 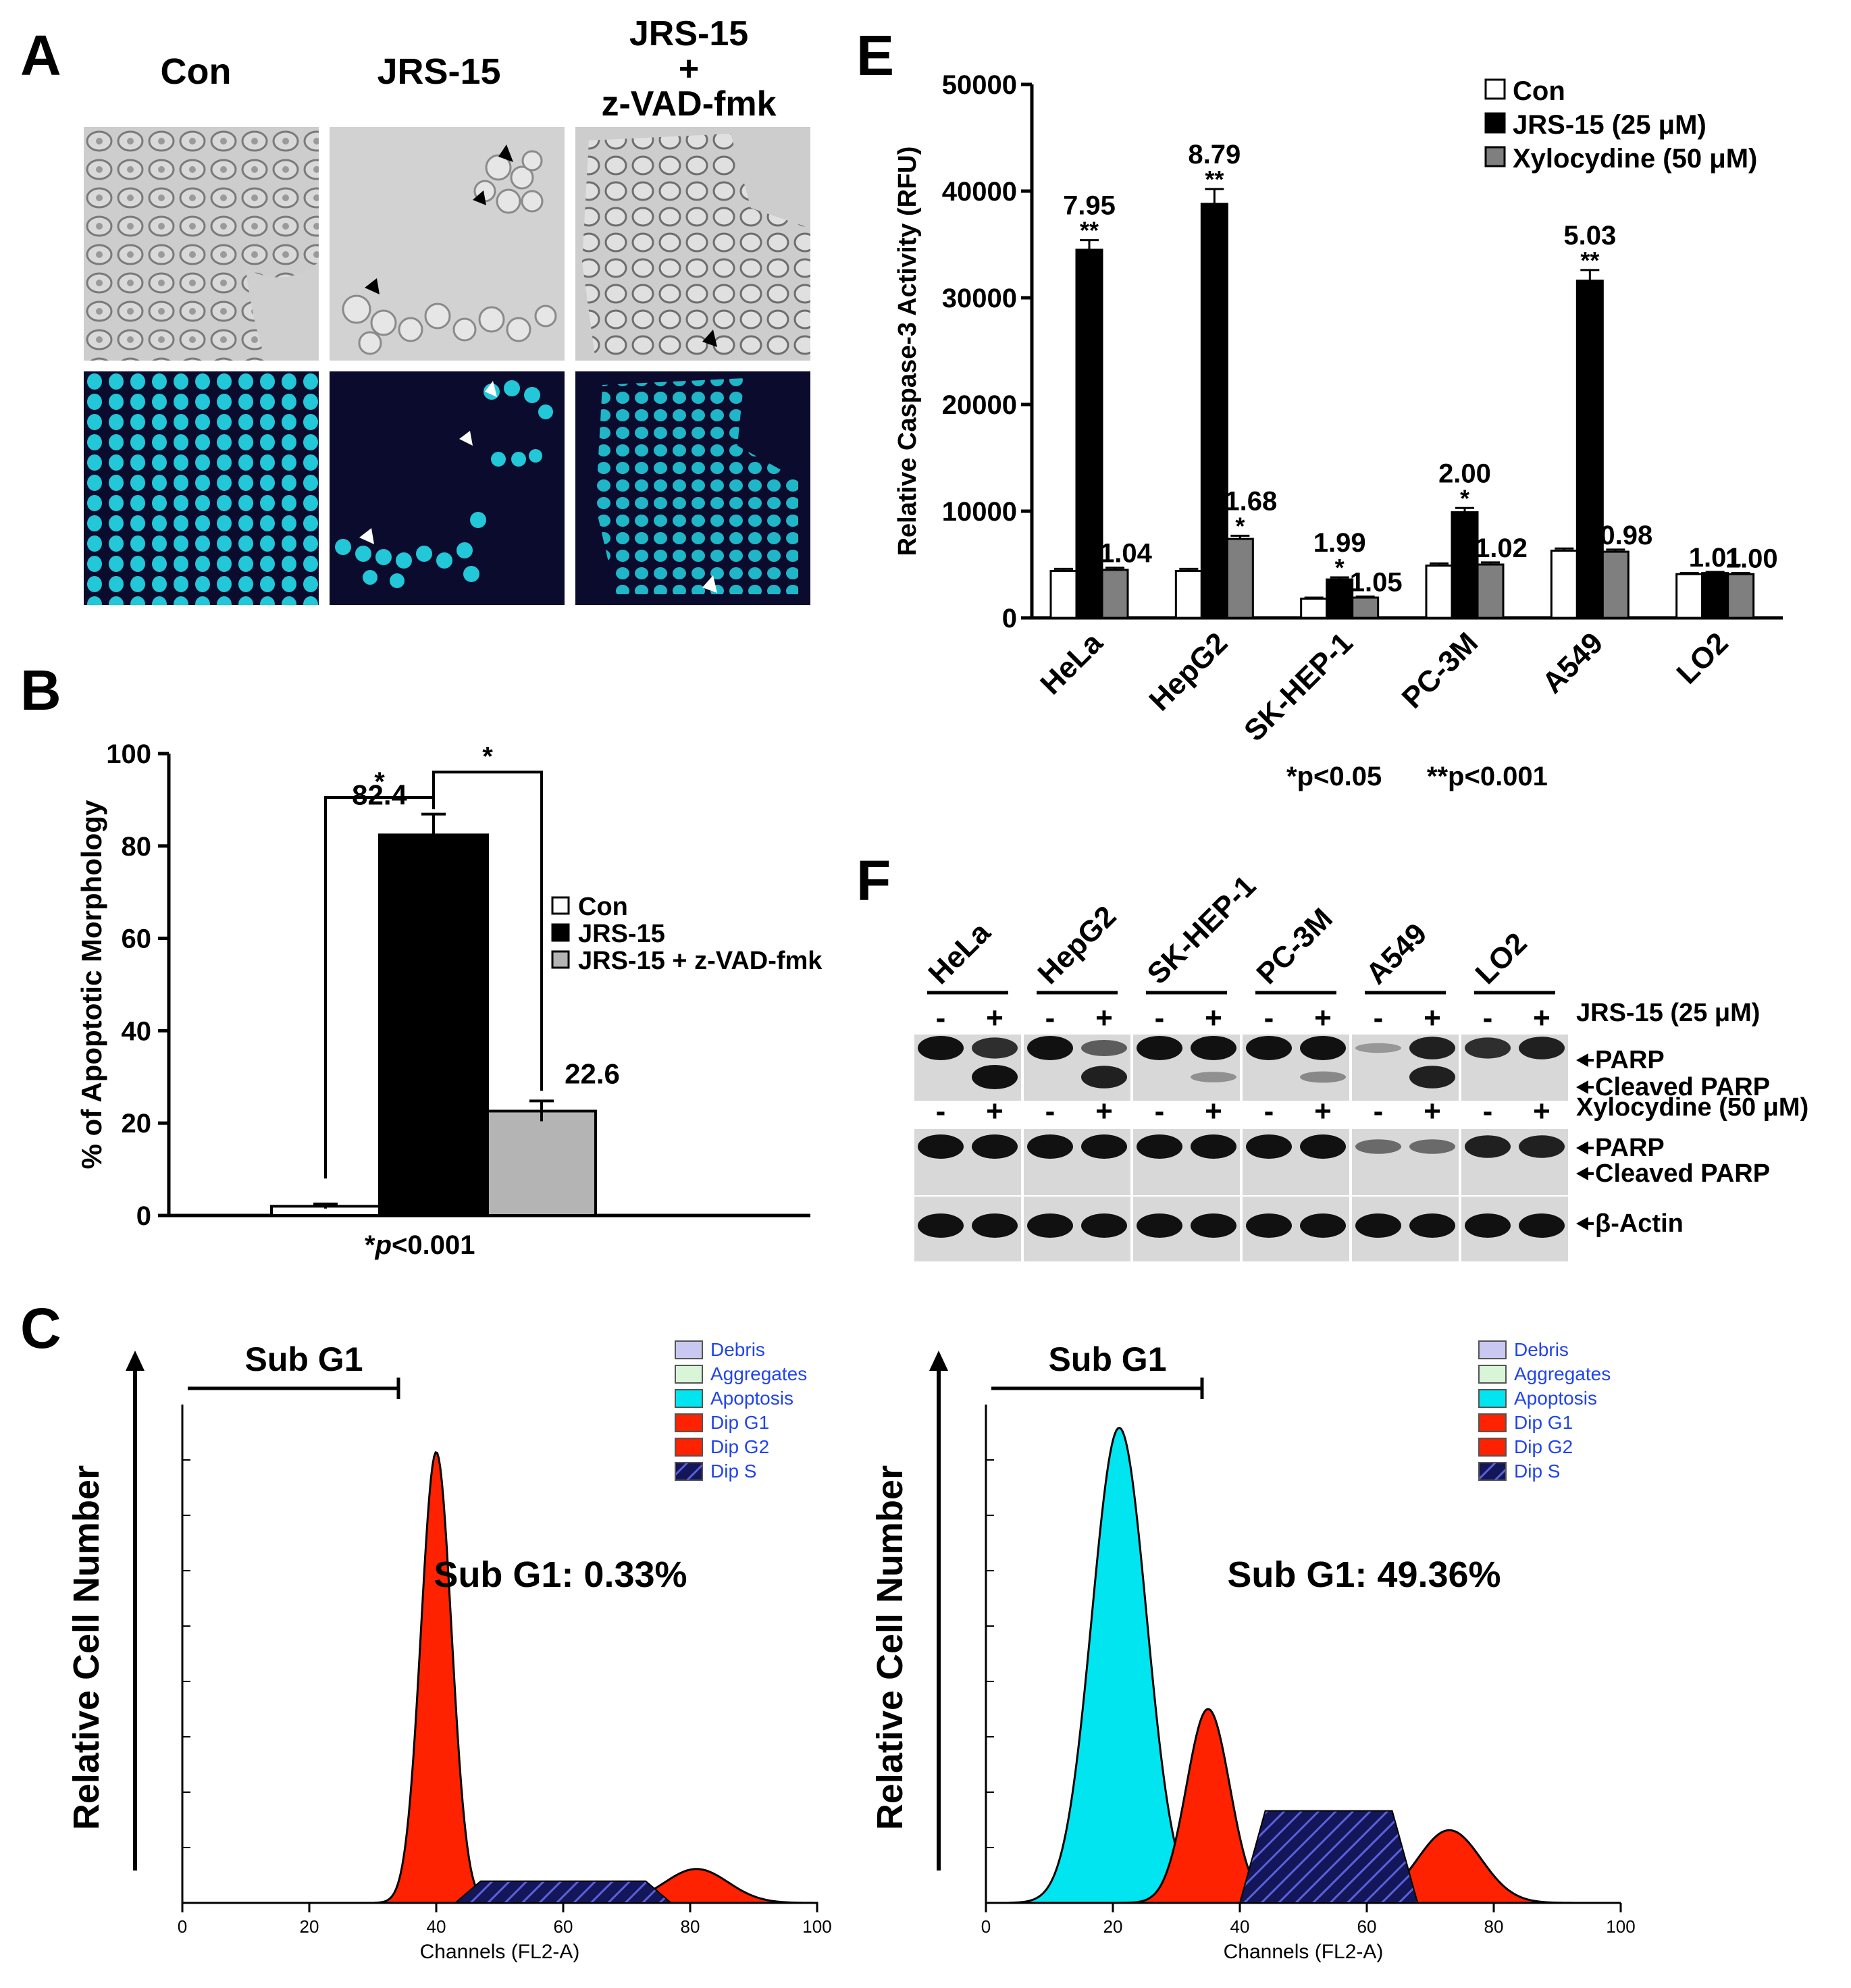 What do you see at coordinates (1076, 945) in the screenshot?
I see `lane-label: HepG2` at bounding box center [1076, 945].